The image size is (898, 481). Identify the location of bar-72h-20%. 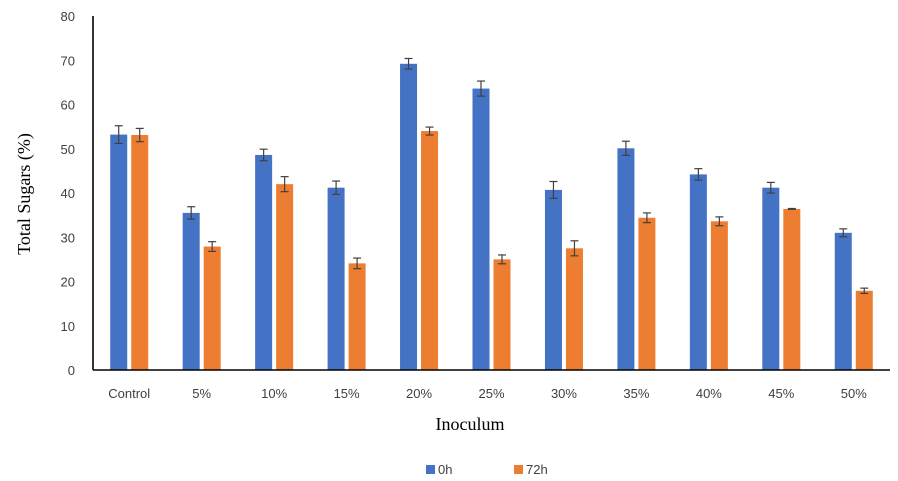
(430, 250).